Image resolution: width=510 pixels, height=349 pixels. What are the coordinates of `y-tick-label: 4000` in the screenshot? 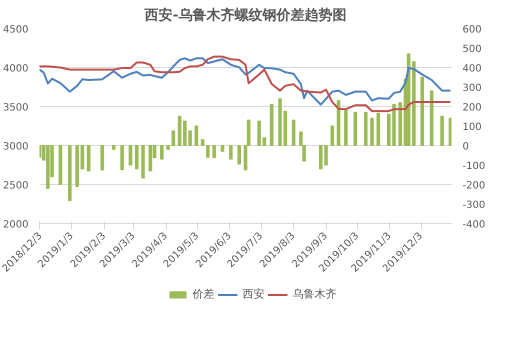 It's located at (16, 69).